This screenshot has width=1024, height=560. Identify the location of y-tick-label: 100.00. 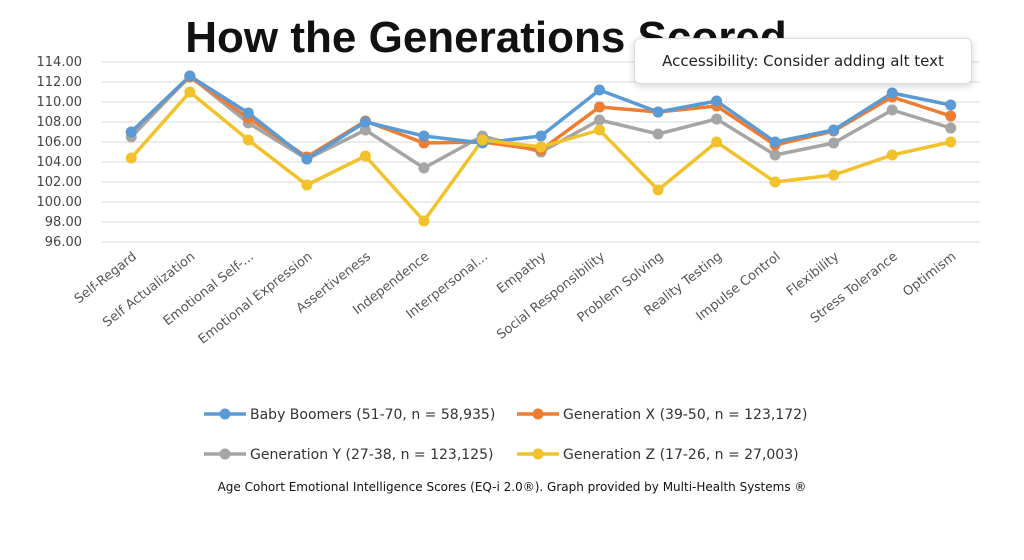
(60, 202).